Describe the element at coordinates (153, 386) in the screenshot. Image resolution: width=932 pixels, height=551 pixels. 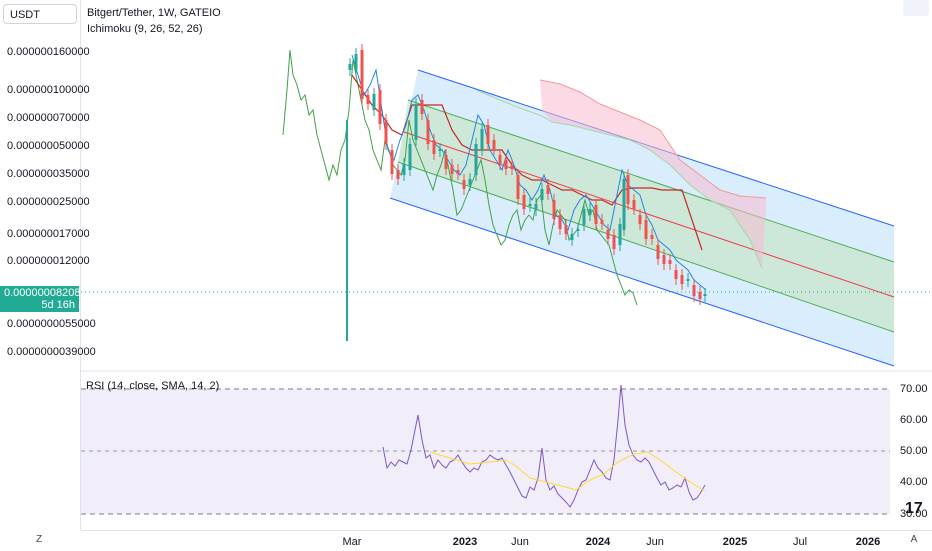
I see `rsi-legend: RSI (14, close, SMA, 14, 2)` at that location.